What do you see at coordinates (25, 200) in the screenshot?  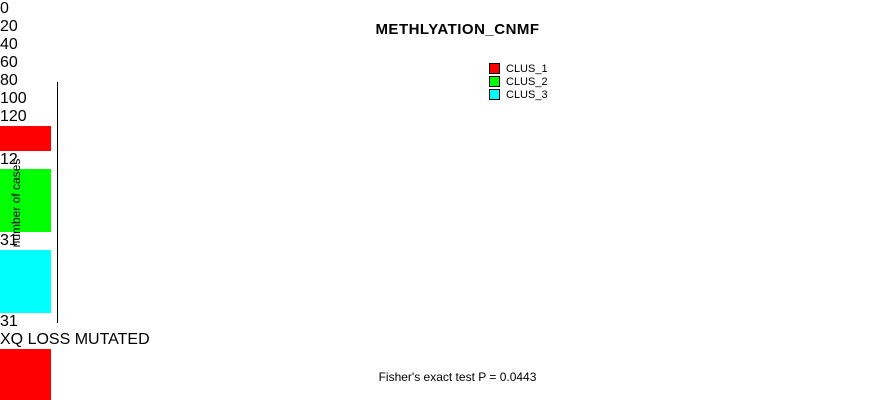 I see `bar-clus_2-xq-loss-mutated` at bounding box center [25, 200].